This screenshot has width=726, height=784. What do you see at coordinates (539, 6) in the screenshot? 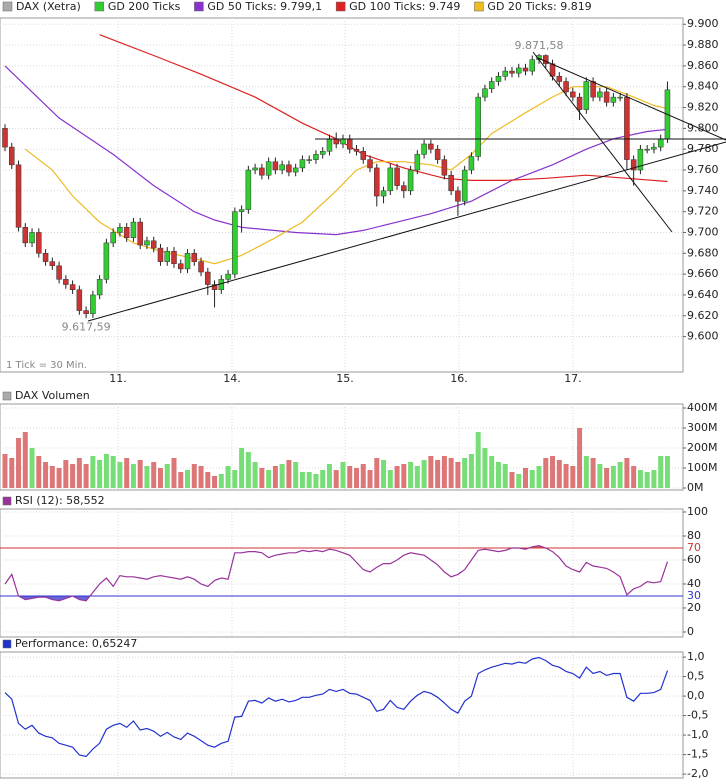
I see `legend-label: GD 20 Ticks: 9.819` at bounding box center [539, 6].